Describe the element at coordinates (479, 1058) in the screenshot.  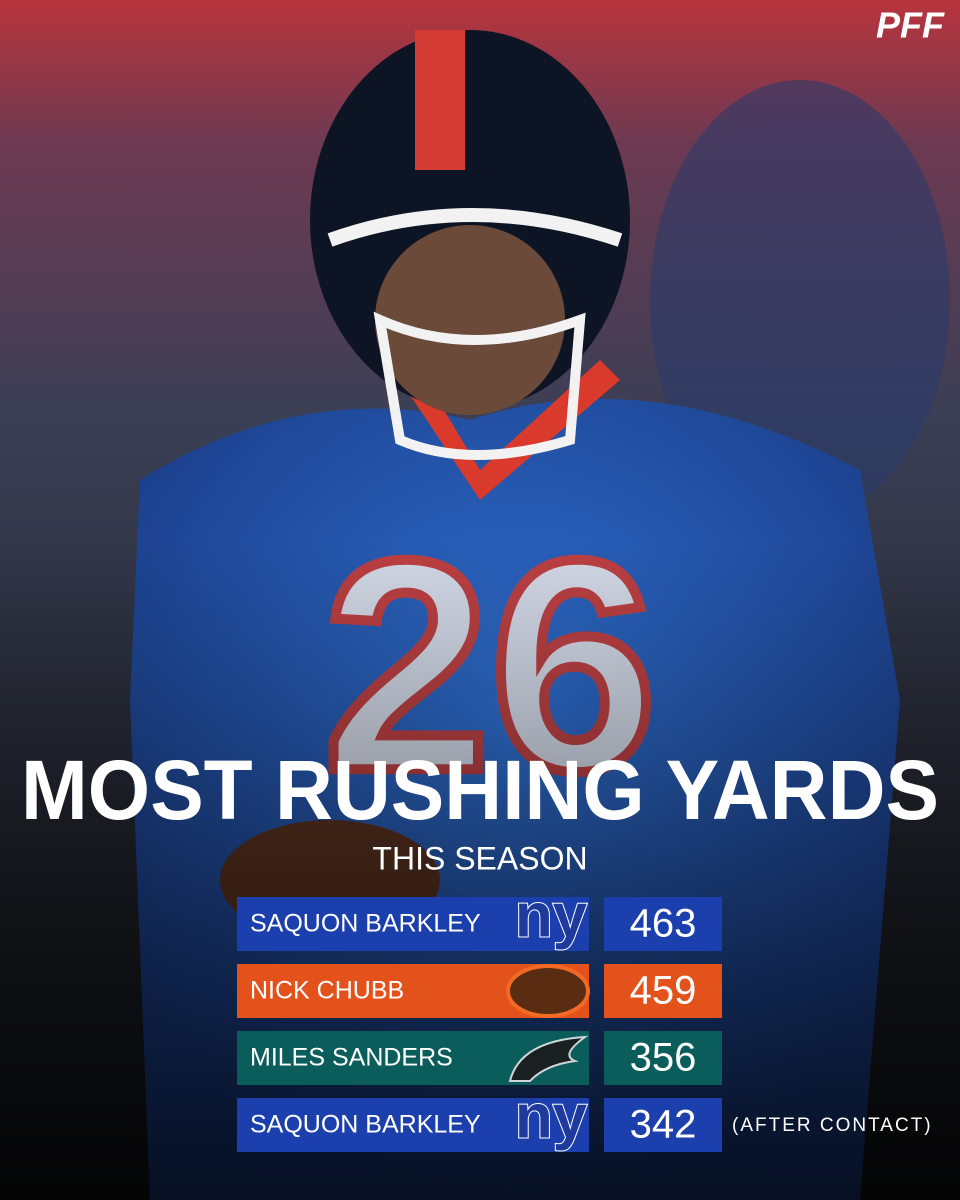
I see `row: MILES SANDERS 356` at that location.